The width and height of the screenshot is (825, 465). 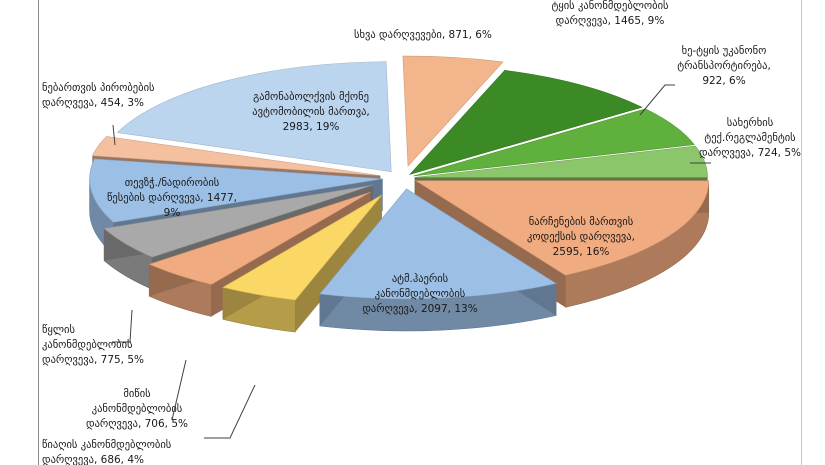 I want to click on slice-label-line: 922, 6%, so click(x=723, y=81).